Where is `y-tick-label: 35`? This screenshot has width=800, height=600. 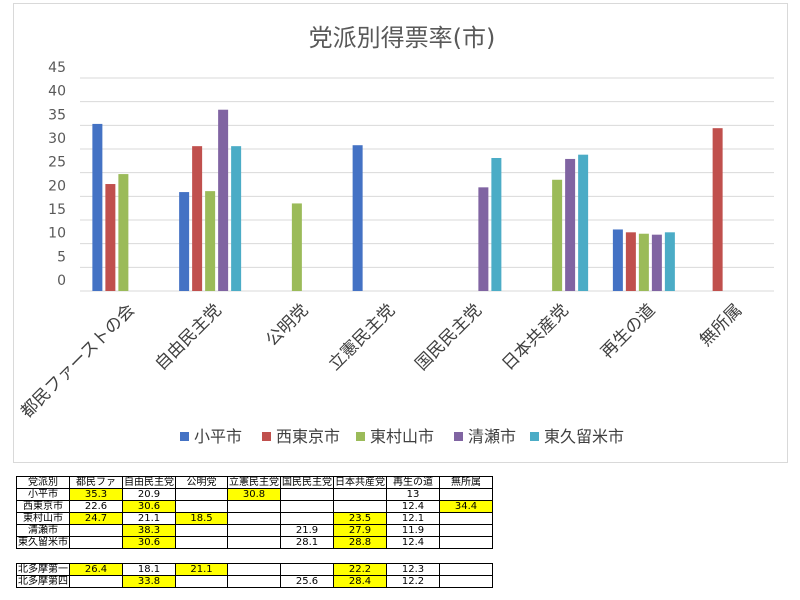
y-tick-label: 35 is located at coordinates (57, 115).